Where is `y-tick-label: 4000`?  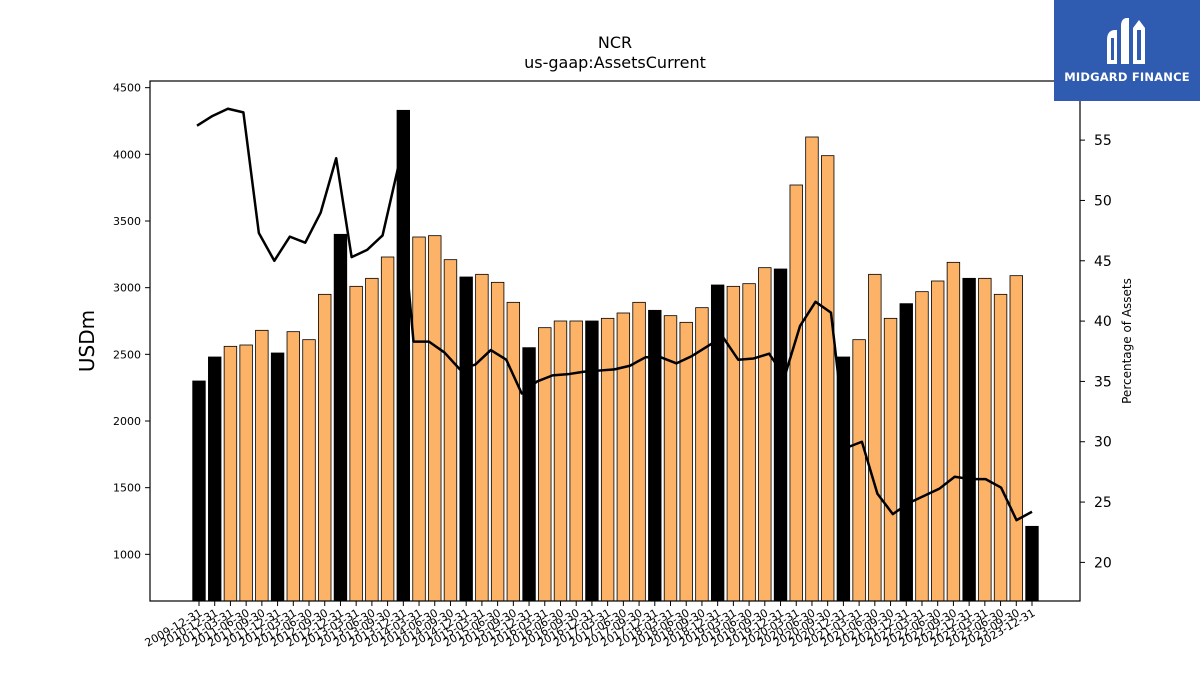
y-tick-label: 4000 is located at coordinates (127, 154).